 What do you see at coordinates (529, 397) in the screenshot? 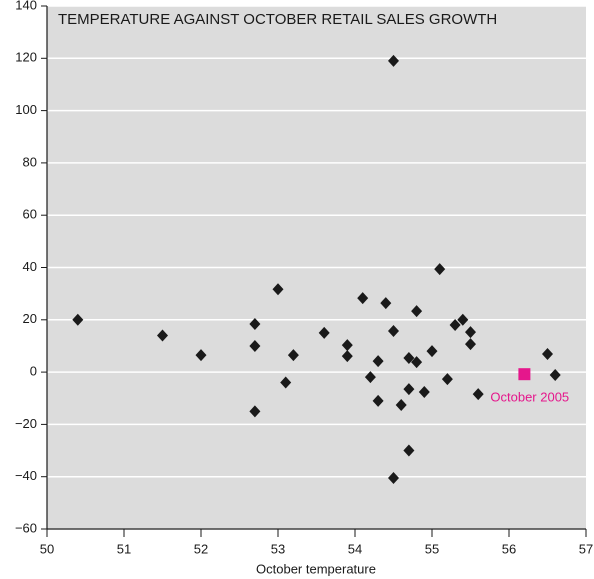
I see `point-annotation: October 2005` at bounding box center [529, 397].